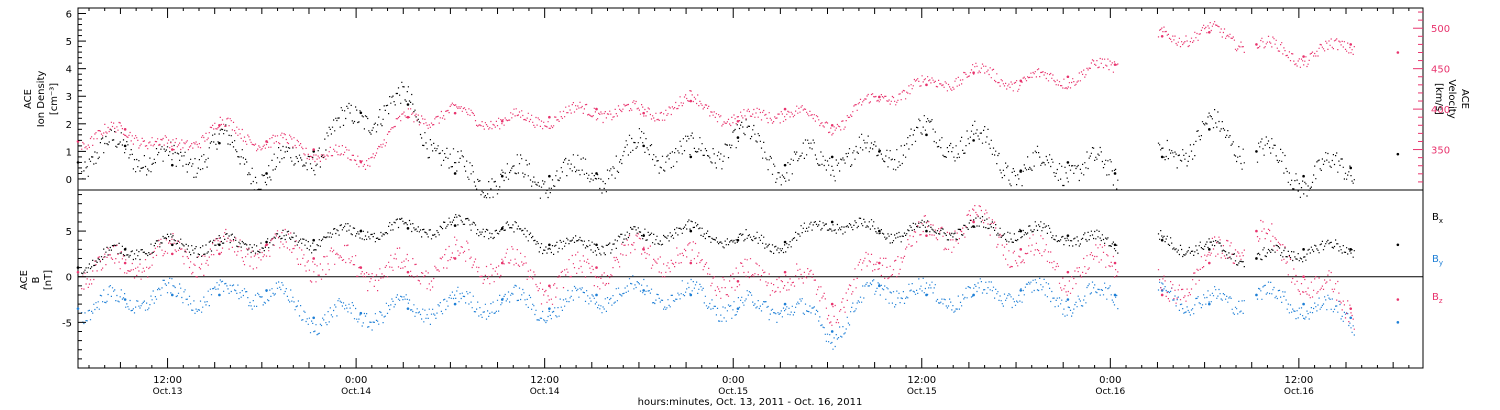 This screenshot has height=410, width=1500. What do you see at coordinates (69, 278) in the screenshot?
I see `field-tick-label: 0` at bounding box center [69, 278].